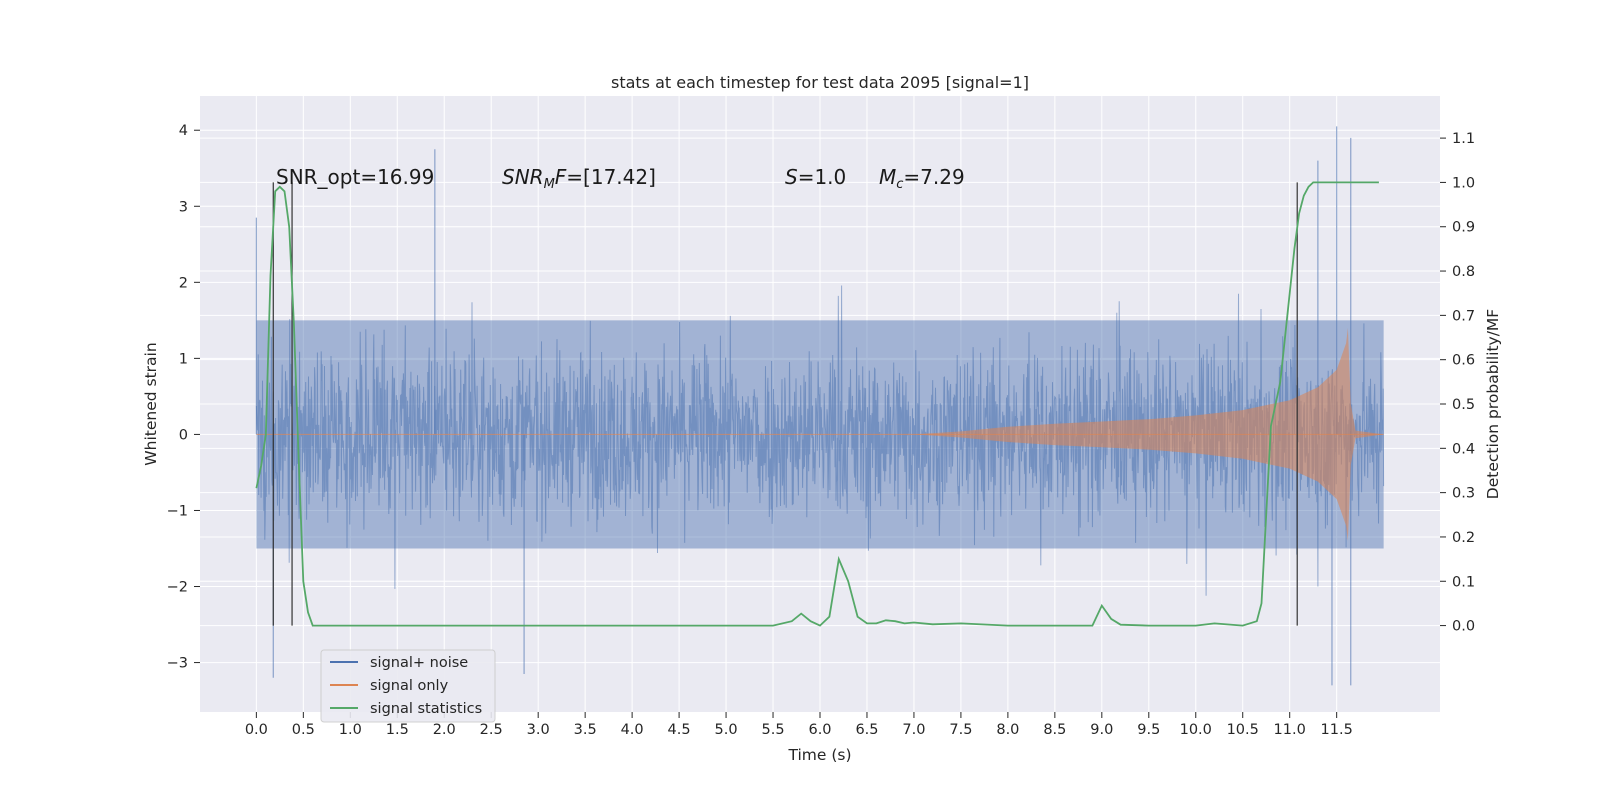 The image size is (1600, 800). What do you see at coordinates (256, 730) in the screenshot?
I see `x-tick-label: 0.0` at bounding box center [256, 730].